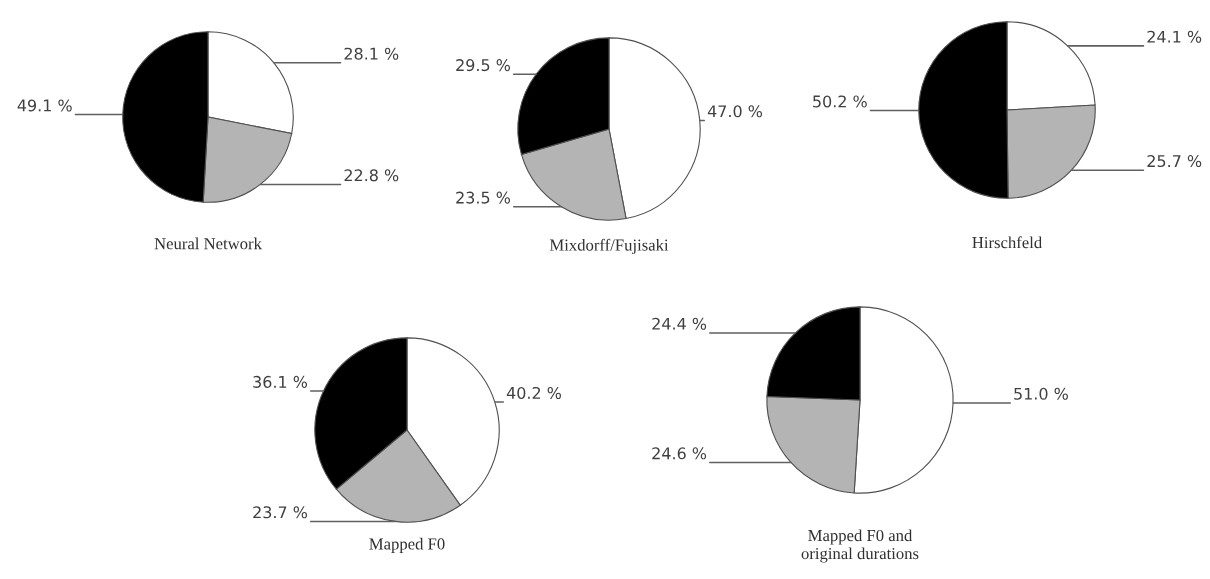 This screenshot has height=579, width=1210. Describe the element at coordinates (371, 175) in the screenshot. I see `data-label: 22.8 %` at that location.